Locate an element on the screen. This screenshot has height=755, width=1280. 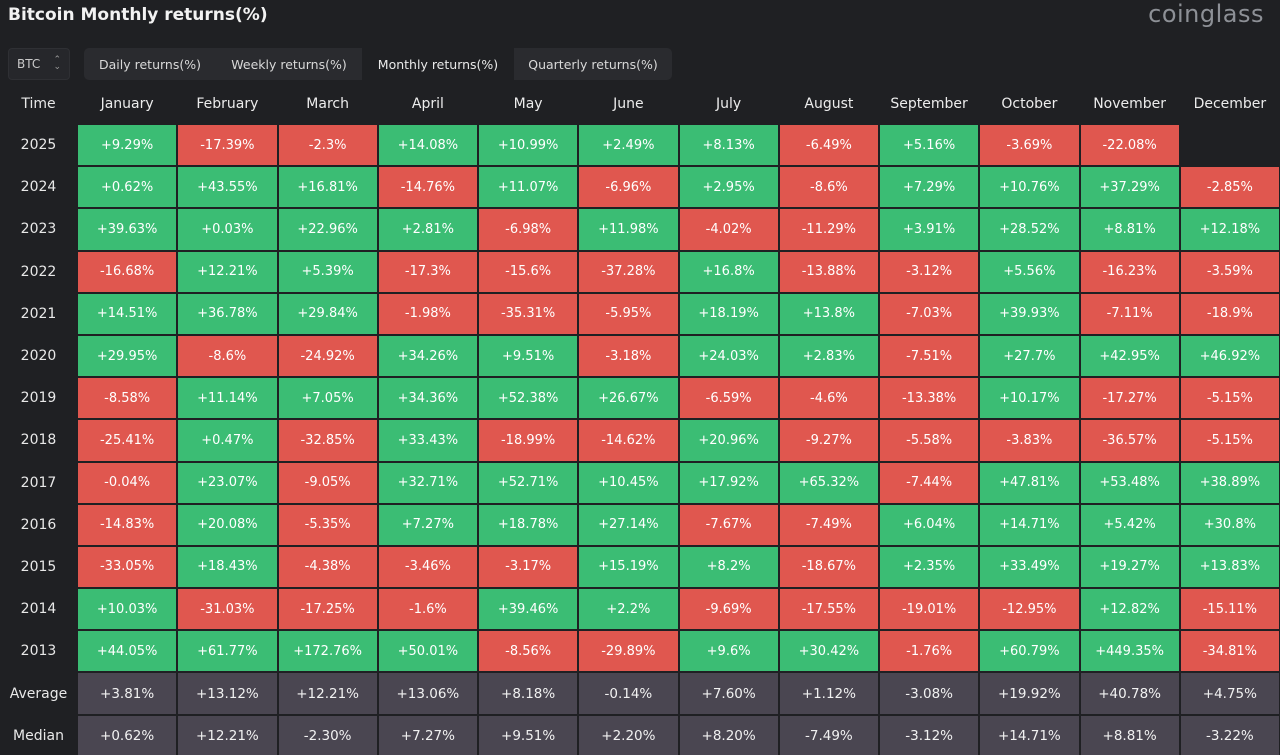
stat-cell: +12.21% is located at coordinates (227, 734).